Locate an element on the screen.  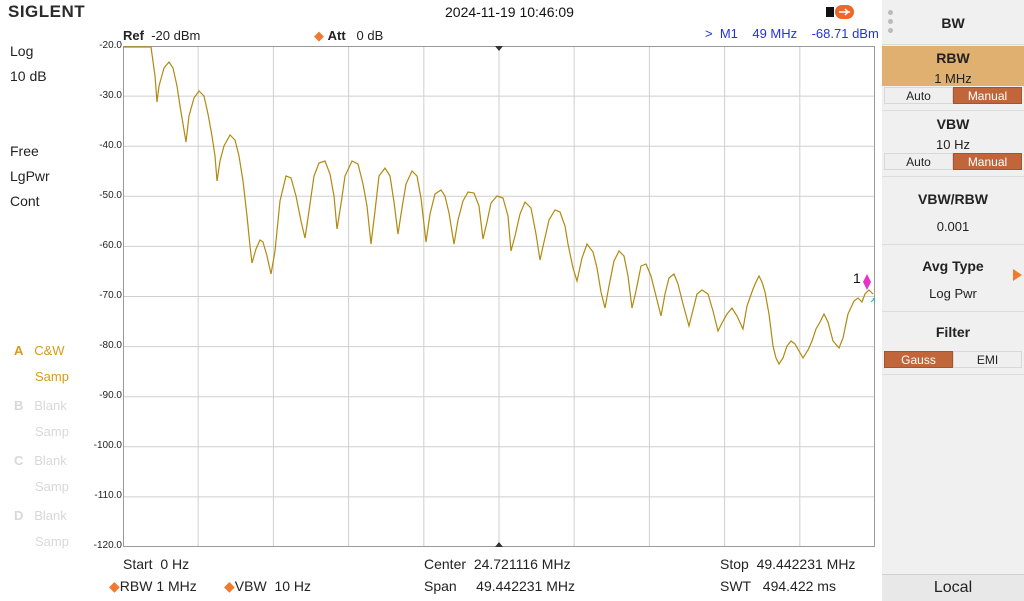
local-label: Local is located at coordinates (953, 587).